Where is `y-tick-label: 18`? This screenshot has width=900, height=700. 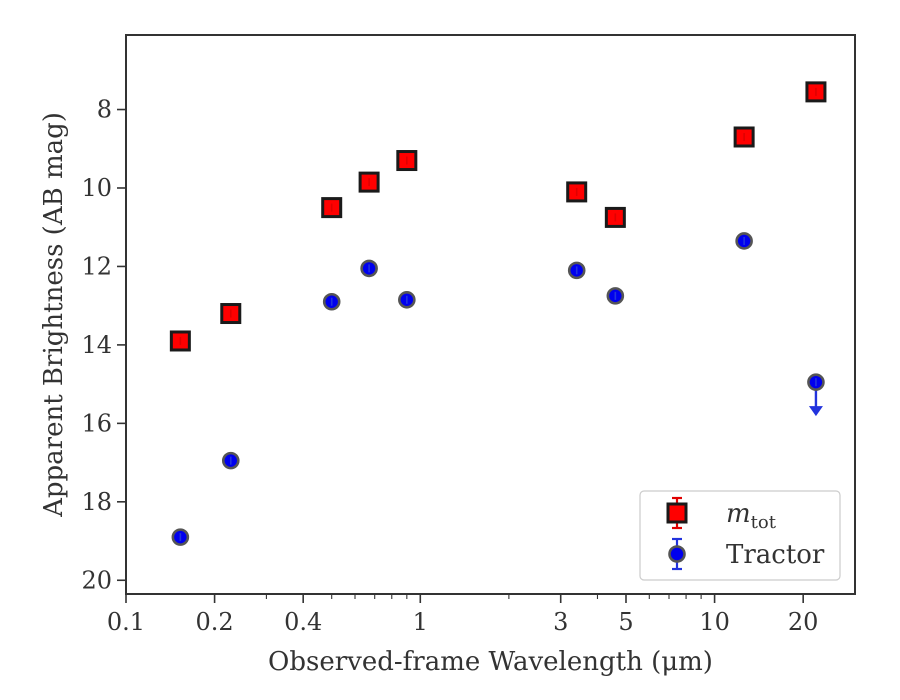
y-tick-label: 18 is located at coordinates (96, 502).